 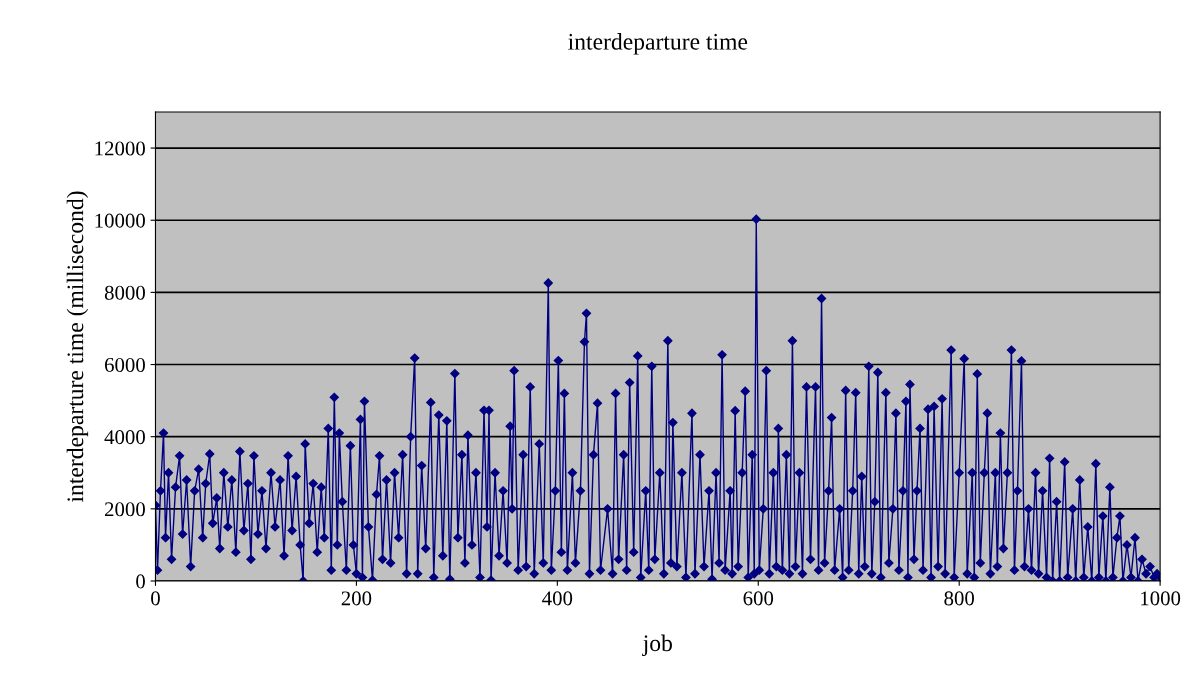 I want to click on x-tick-label: 800, so click(x=959, y=598).